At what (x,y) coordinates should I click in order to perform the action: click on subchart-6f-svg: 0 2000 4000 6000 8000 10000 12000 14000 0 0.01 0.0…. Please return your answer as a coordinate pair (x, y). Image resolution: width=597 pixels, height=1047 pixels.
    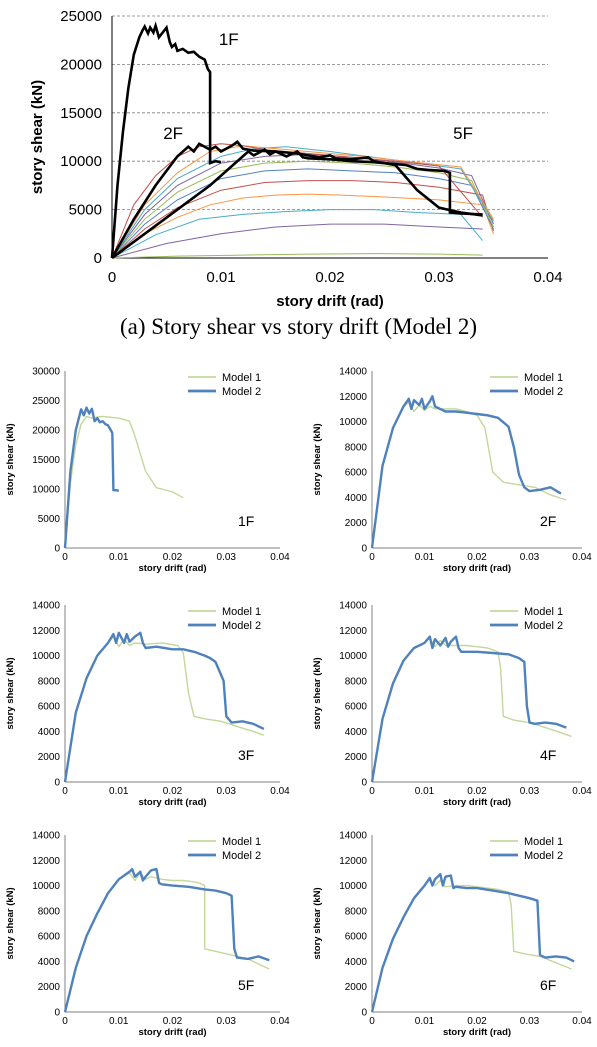
    Looking at the image, I should click on (452, 935).